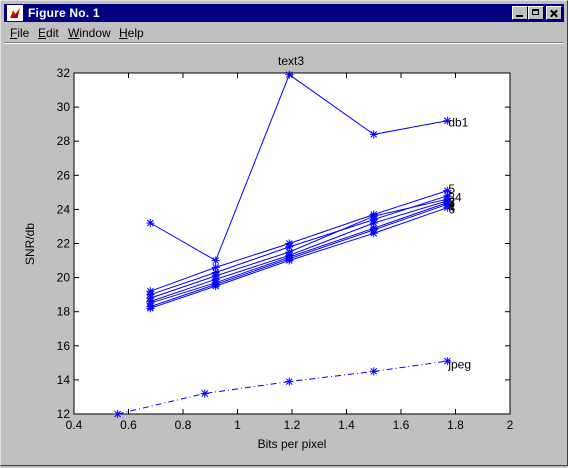 The width and height of the screenshot is (568, 468). I want to click on menu-file-label: ile, so click(23, 33).